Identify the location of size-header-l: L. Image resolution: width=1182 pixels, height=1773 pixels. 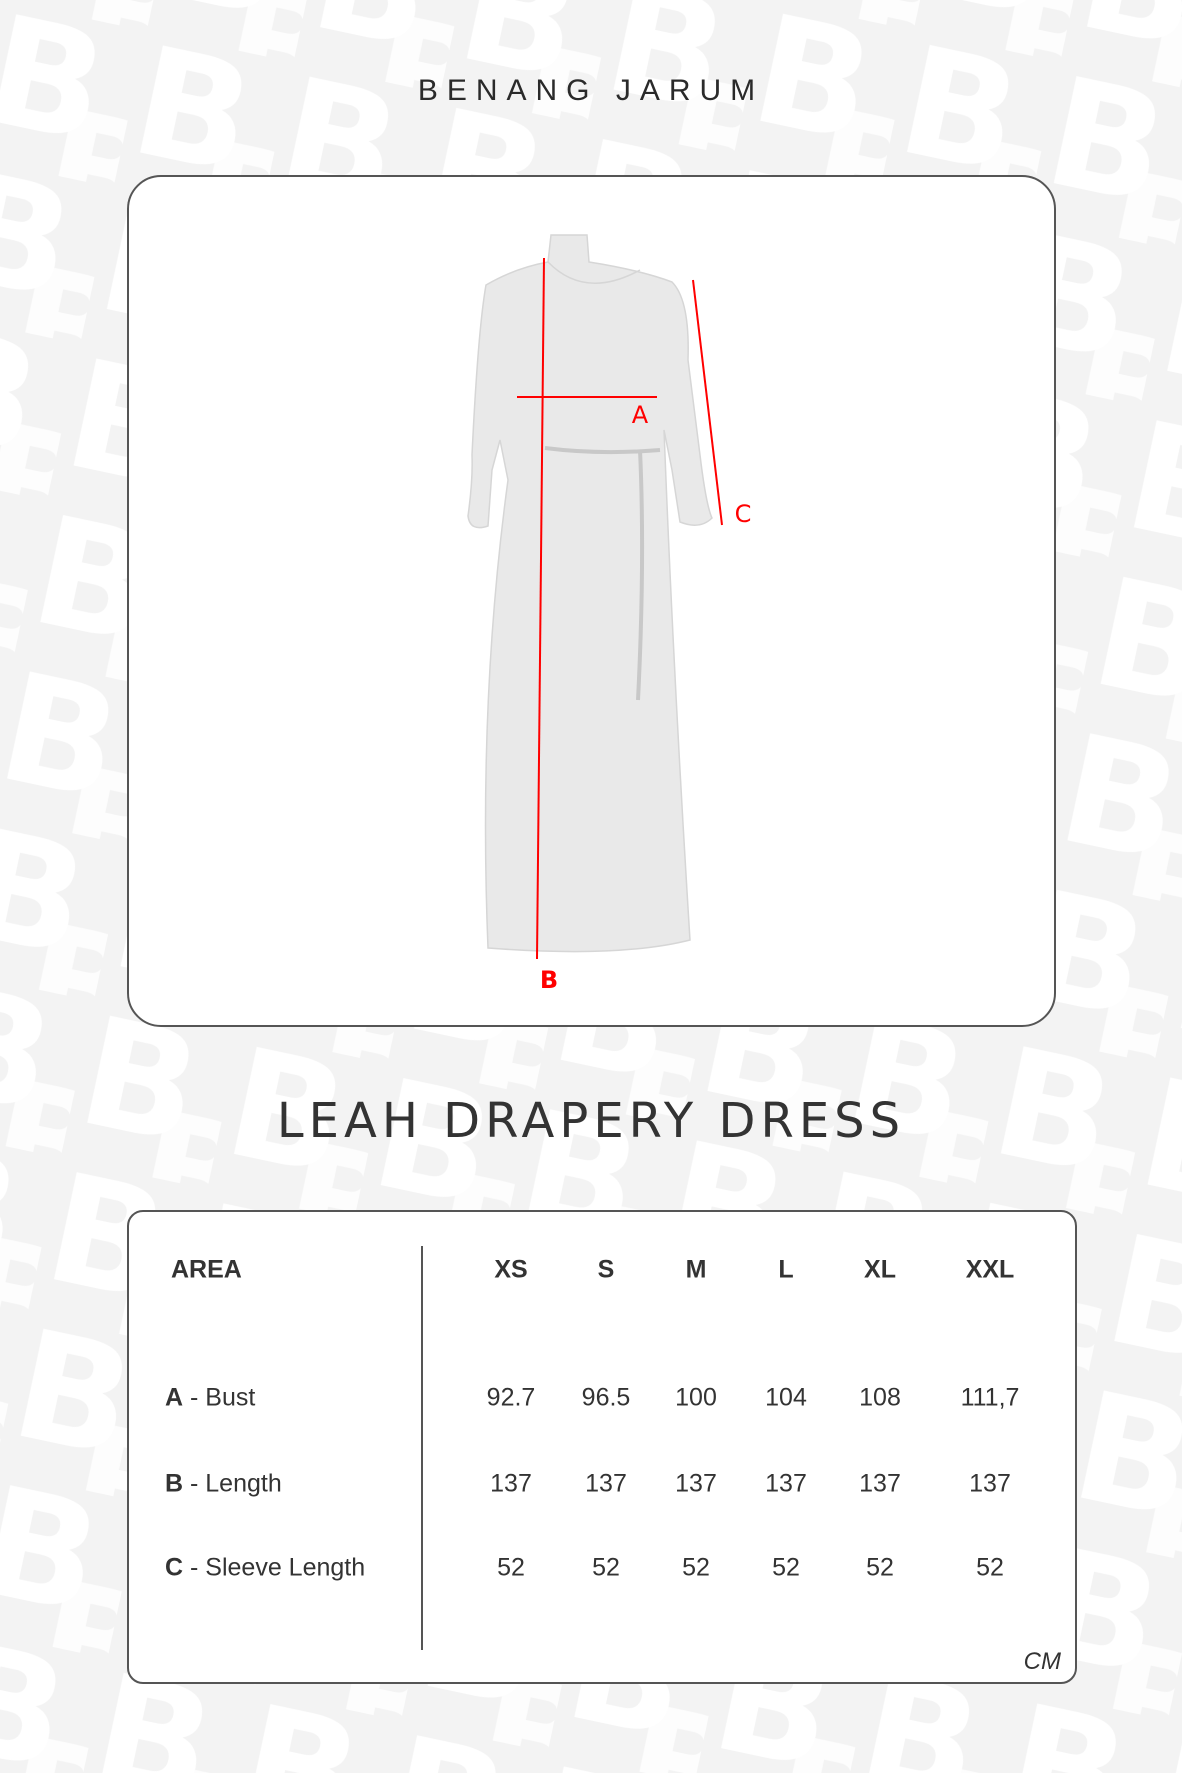
(786, 1269).